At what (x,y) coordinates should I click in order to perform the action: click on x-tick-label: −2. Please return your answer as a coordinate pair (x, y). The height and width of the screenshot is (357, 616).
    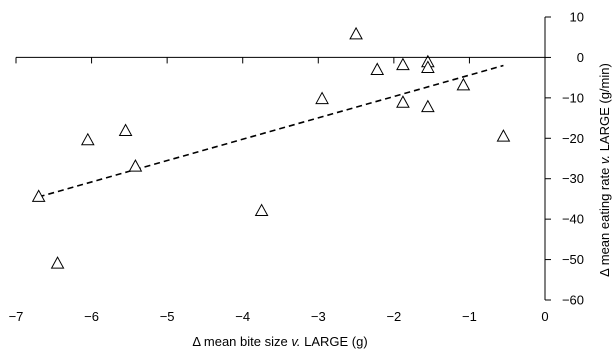
    Looking at the image, I should click on (393, 316).